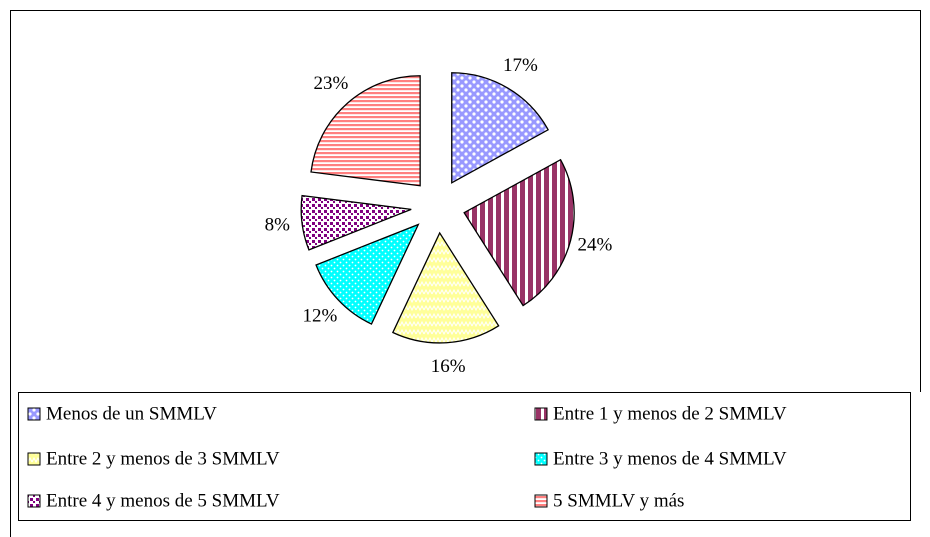 The image size is (930, 537). Describe the element at coordinates (278, 225) in the screenshot. I see `slice-label: 8%` at that location.